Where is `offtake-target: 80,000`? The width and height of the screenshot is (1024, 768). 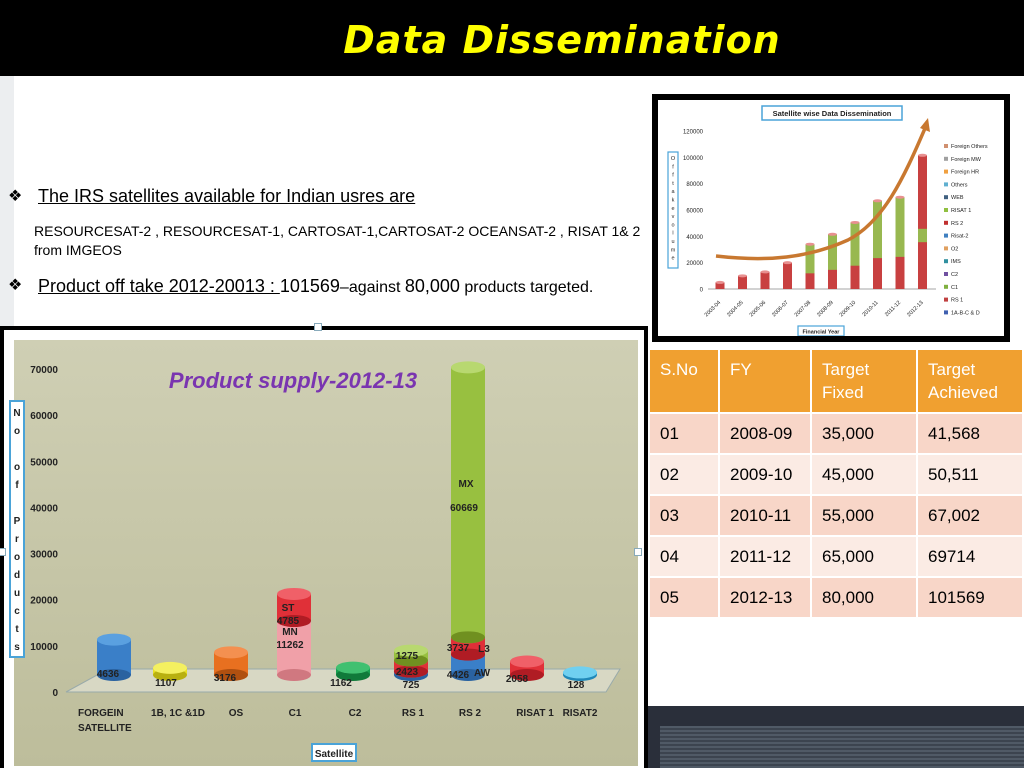
offtake-target: 80,000 is located at coordinates (432, 286).